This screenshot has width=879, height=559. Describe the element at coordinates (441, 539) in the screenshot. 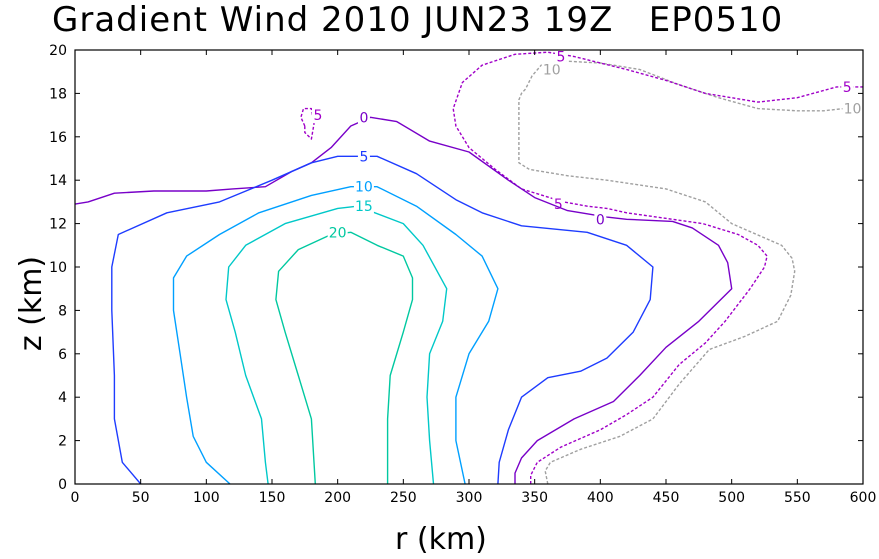

I see `x-axis-label: r (km)` at that location.